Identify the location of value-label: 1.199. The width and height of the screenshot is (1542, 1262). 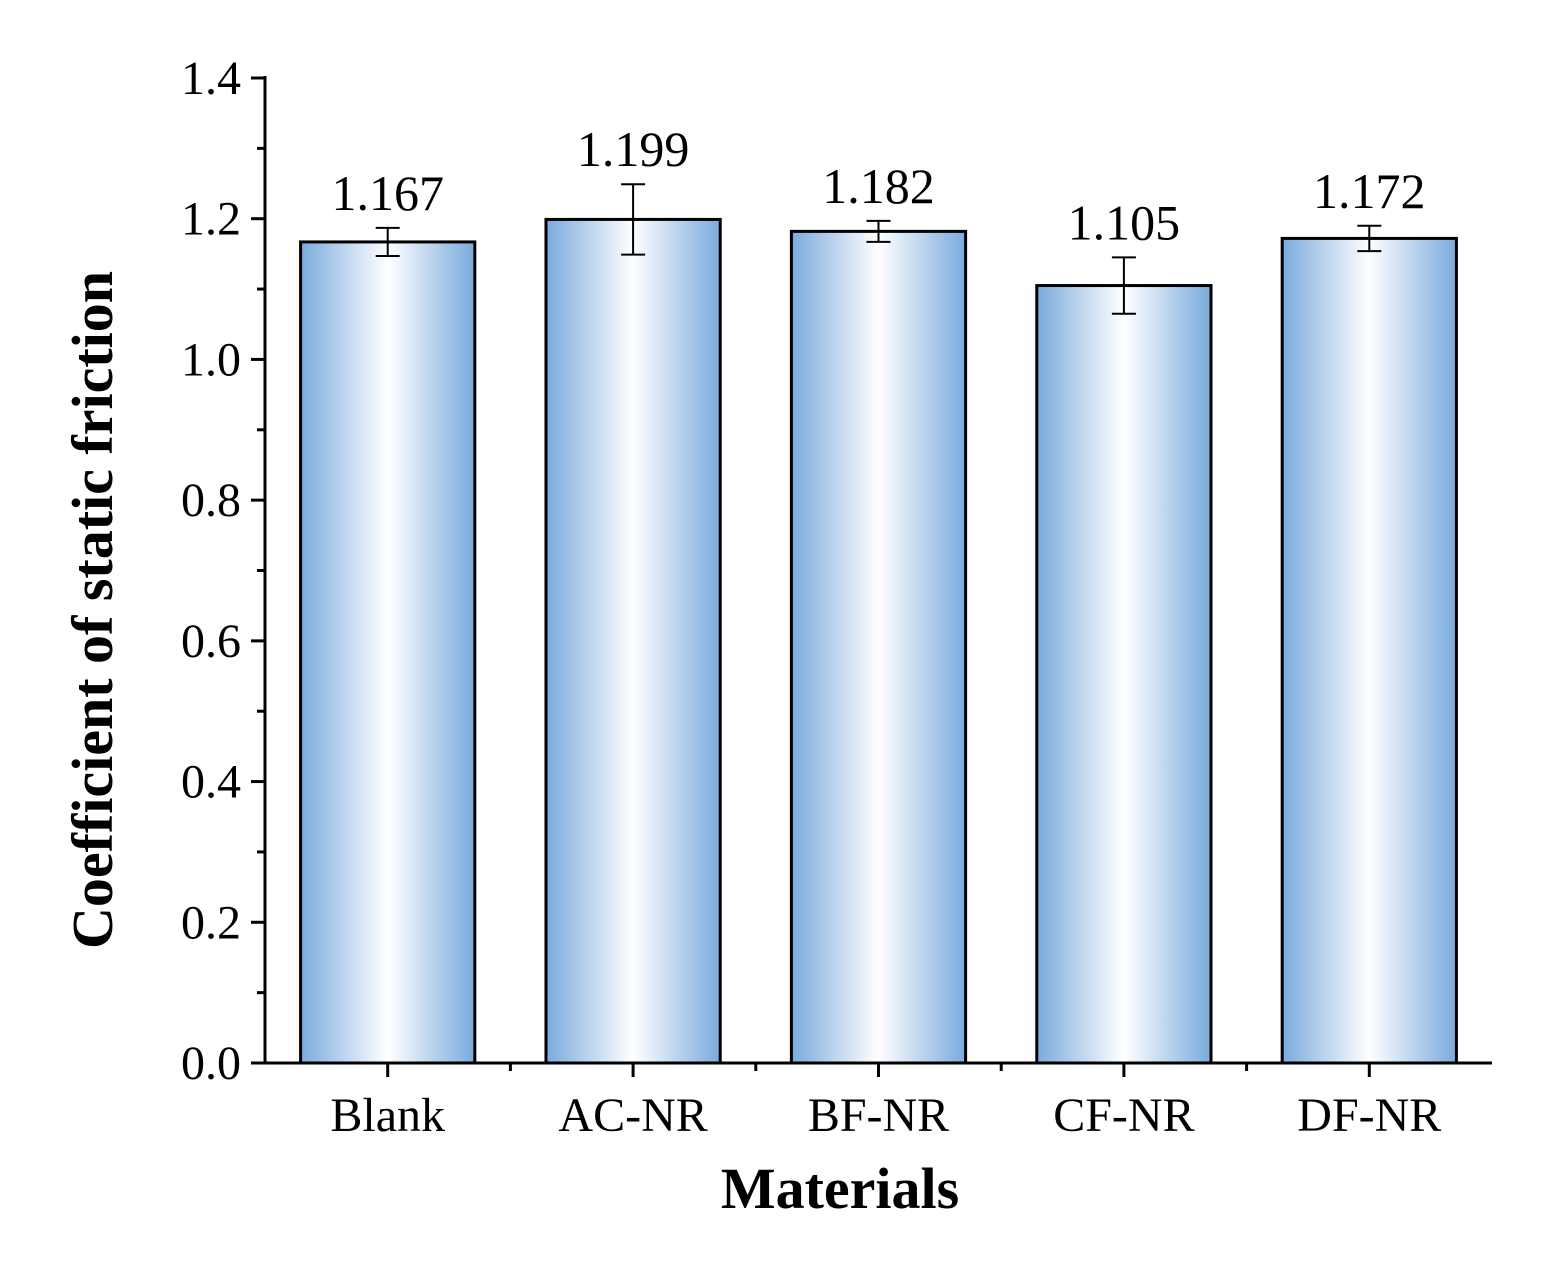
(633, 149).